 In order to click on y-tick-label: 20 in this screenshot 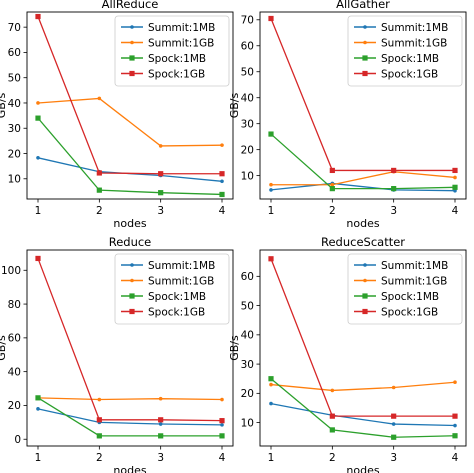, I will do `click(14, 406)`.